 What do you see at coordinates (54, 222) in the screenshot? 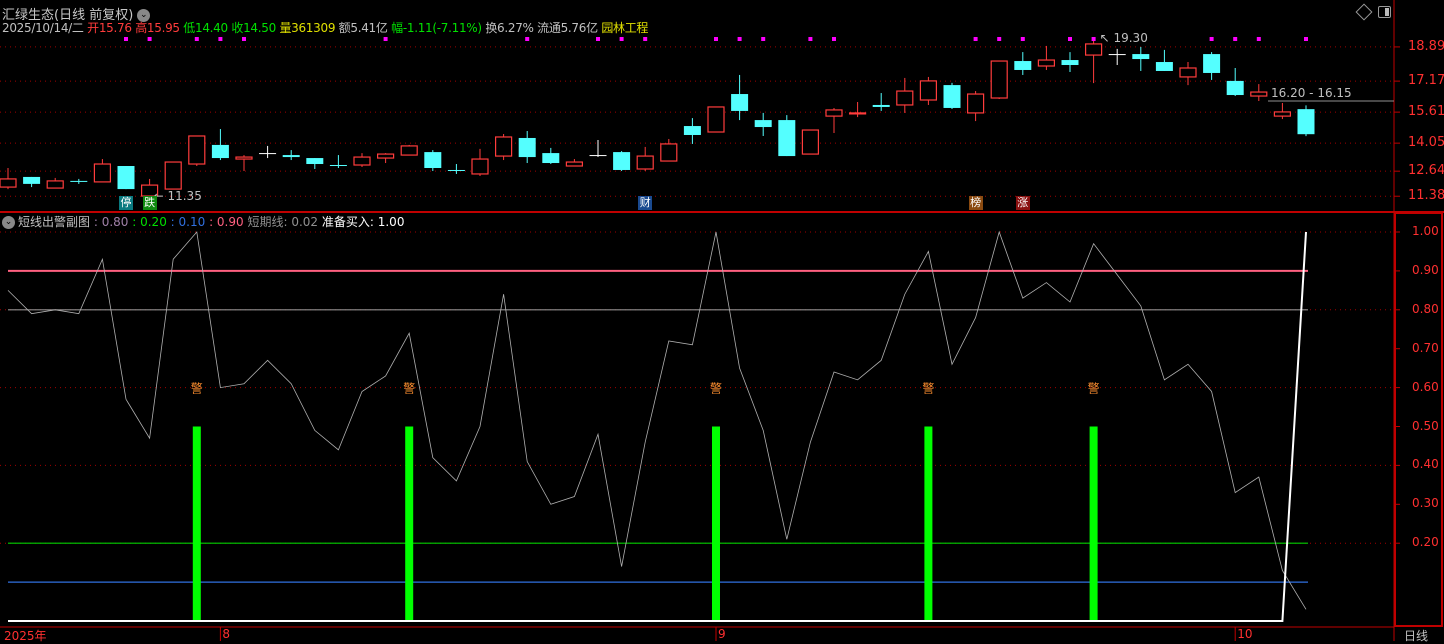
I see `indicator-name: 短线出警副图` at bounding box center [54, 222].